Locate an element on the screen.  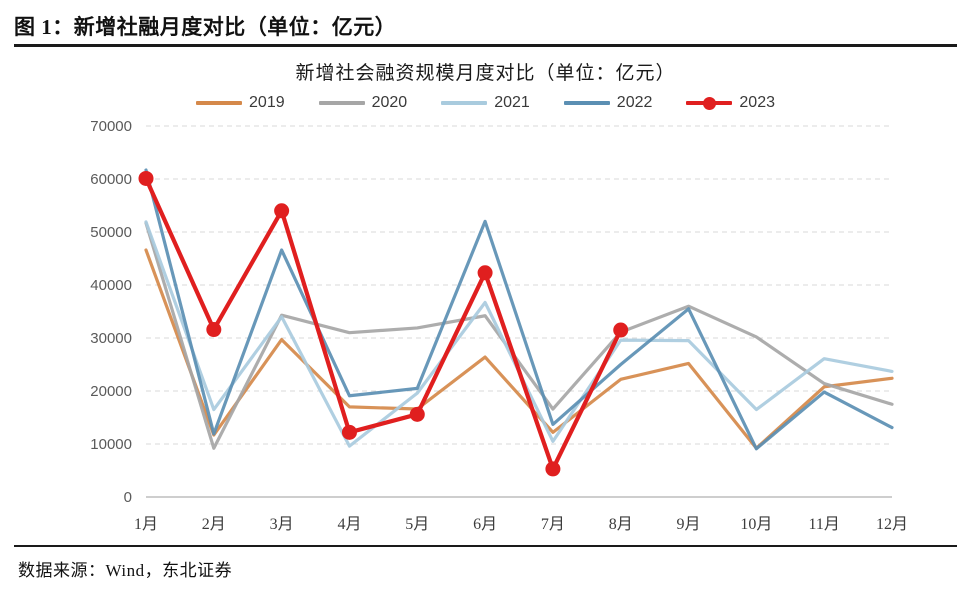
data-point-2023-8月 is located at coordinates (621, 330).